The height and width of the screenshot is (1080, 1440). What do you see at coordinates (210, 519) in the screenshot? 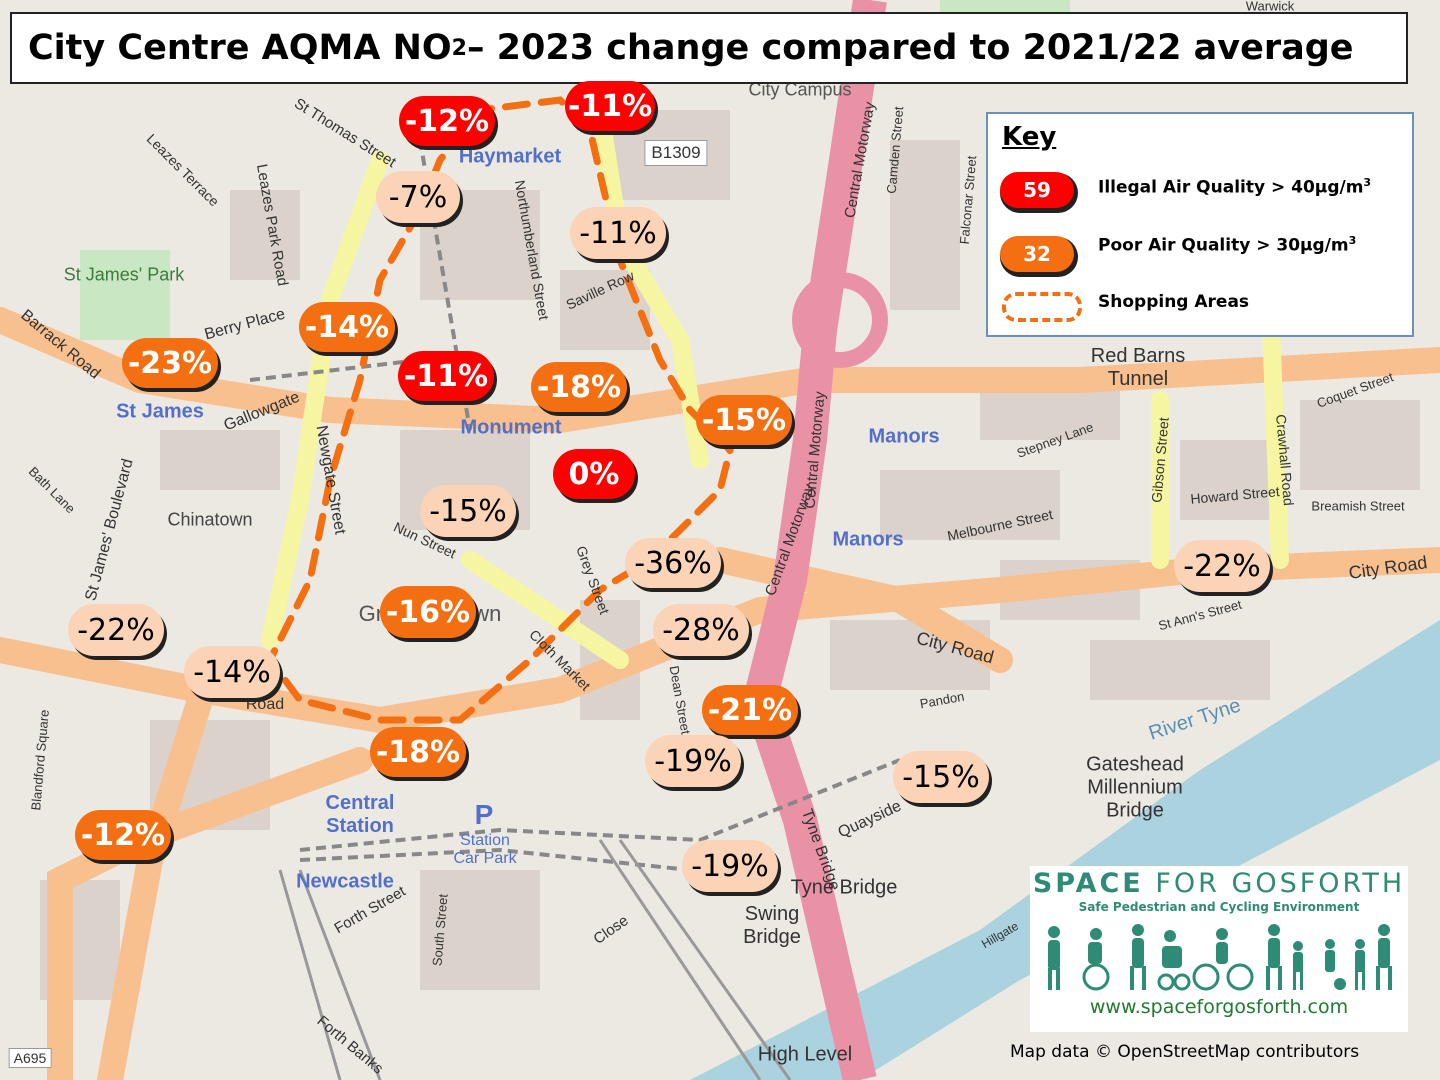
I see `label-chinatown: Chinatown` at bounding box center [210, 519].